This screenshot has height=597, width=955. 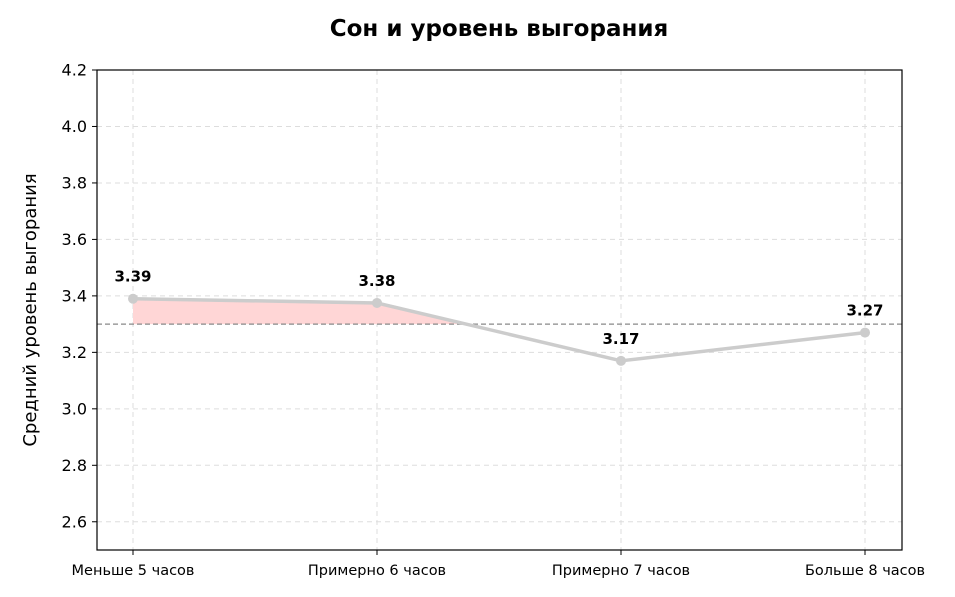 I want to click on y-tick-label: 3.2, so click(x=74, y=352).